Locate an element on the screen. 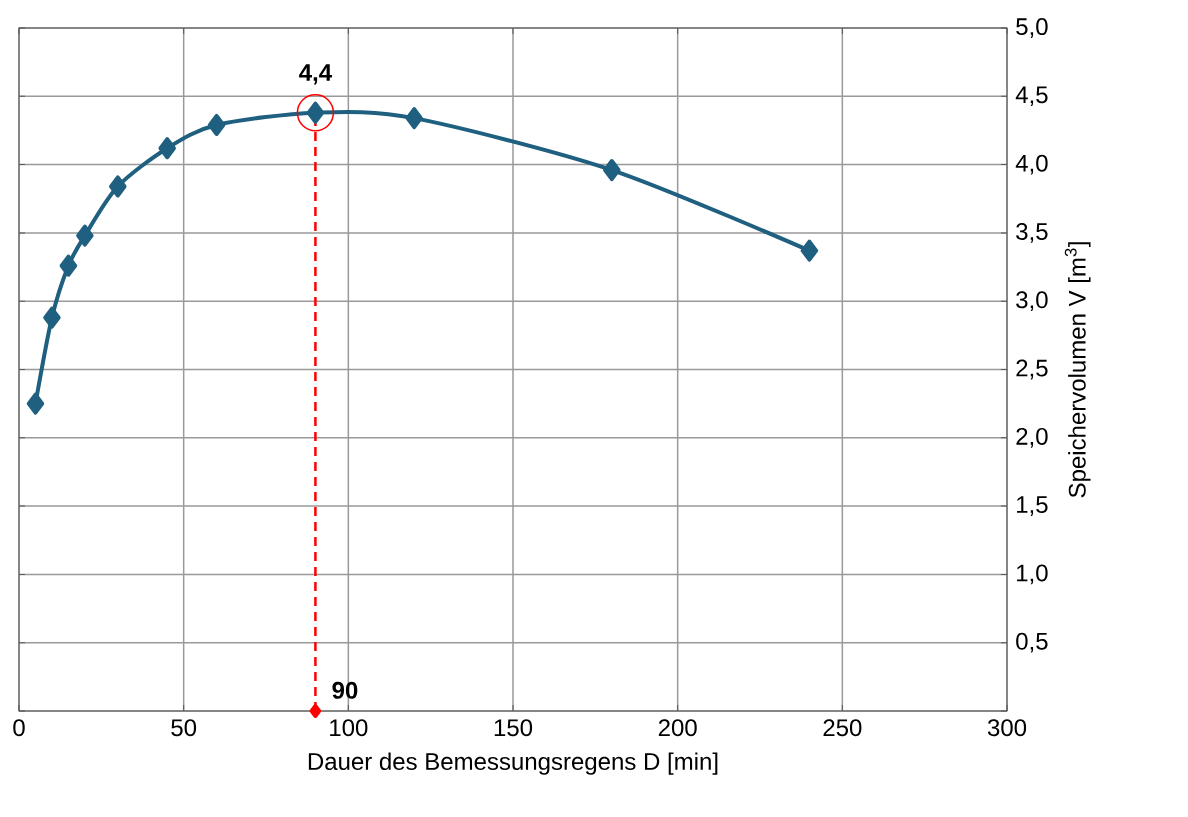 Image resolution: width=1188 pixels, height=817 pixels. y-tick-label: 4,0 is located at coordinates (1031, 164).